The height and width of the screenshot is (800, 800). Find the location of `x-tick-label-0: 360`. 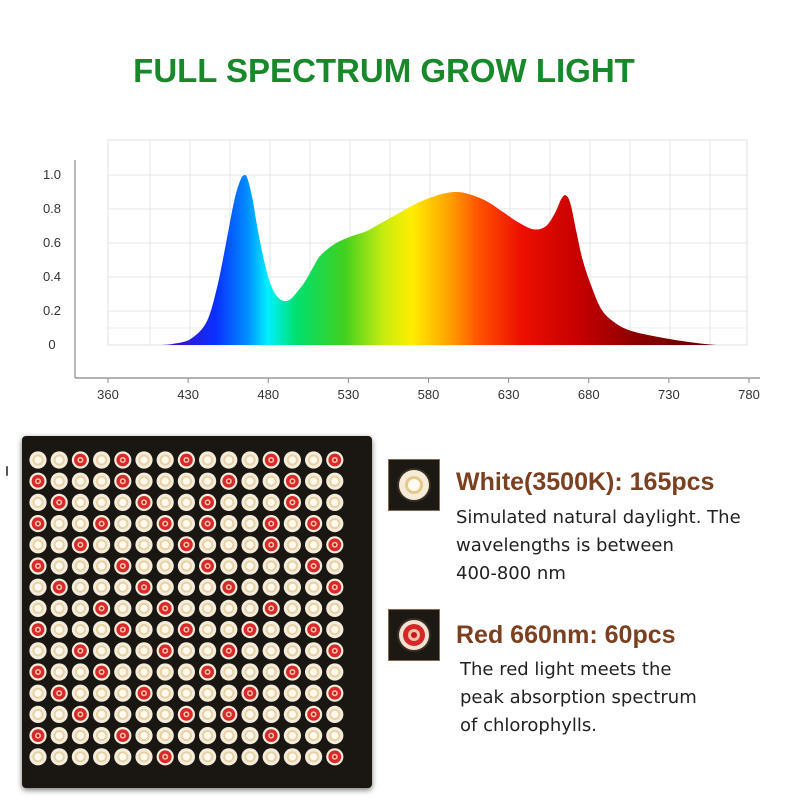

x-tick-label-0: 360 is located at coordinates (108, 394).